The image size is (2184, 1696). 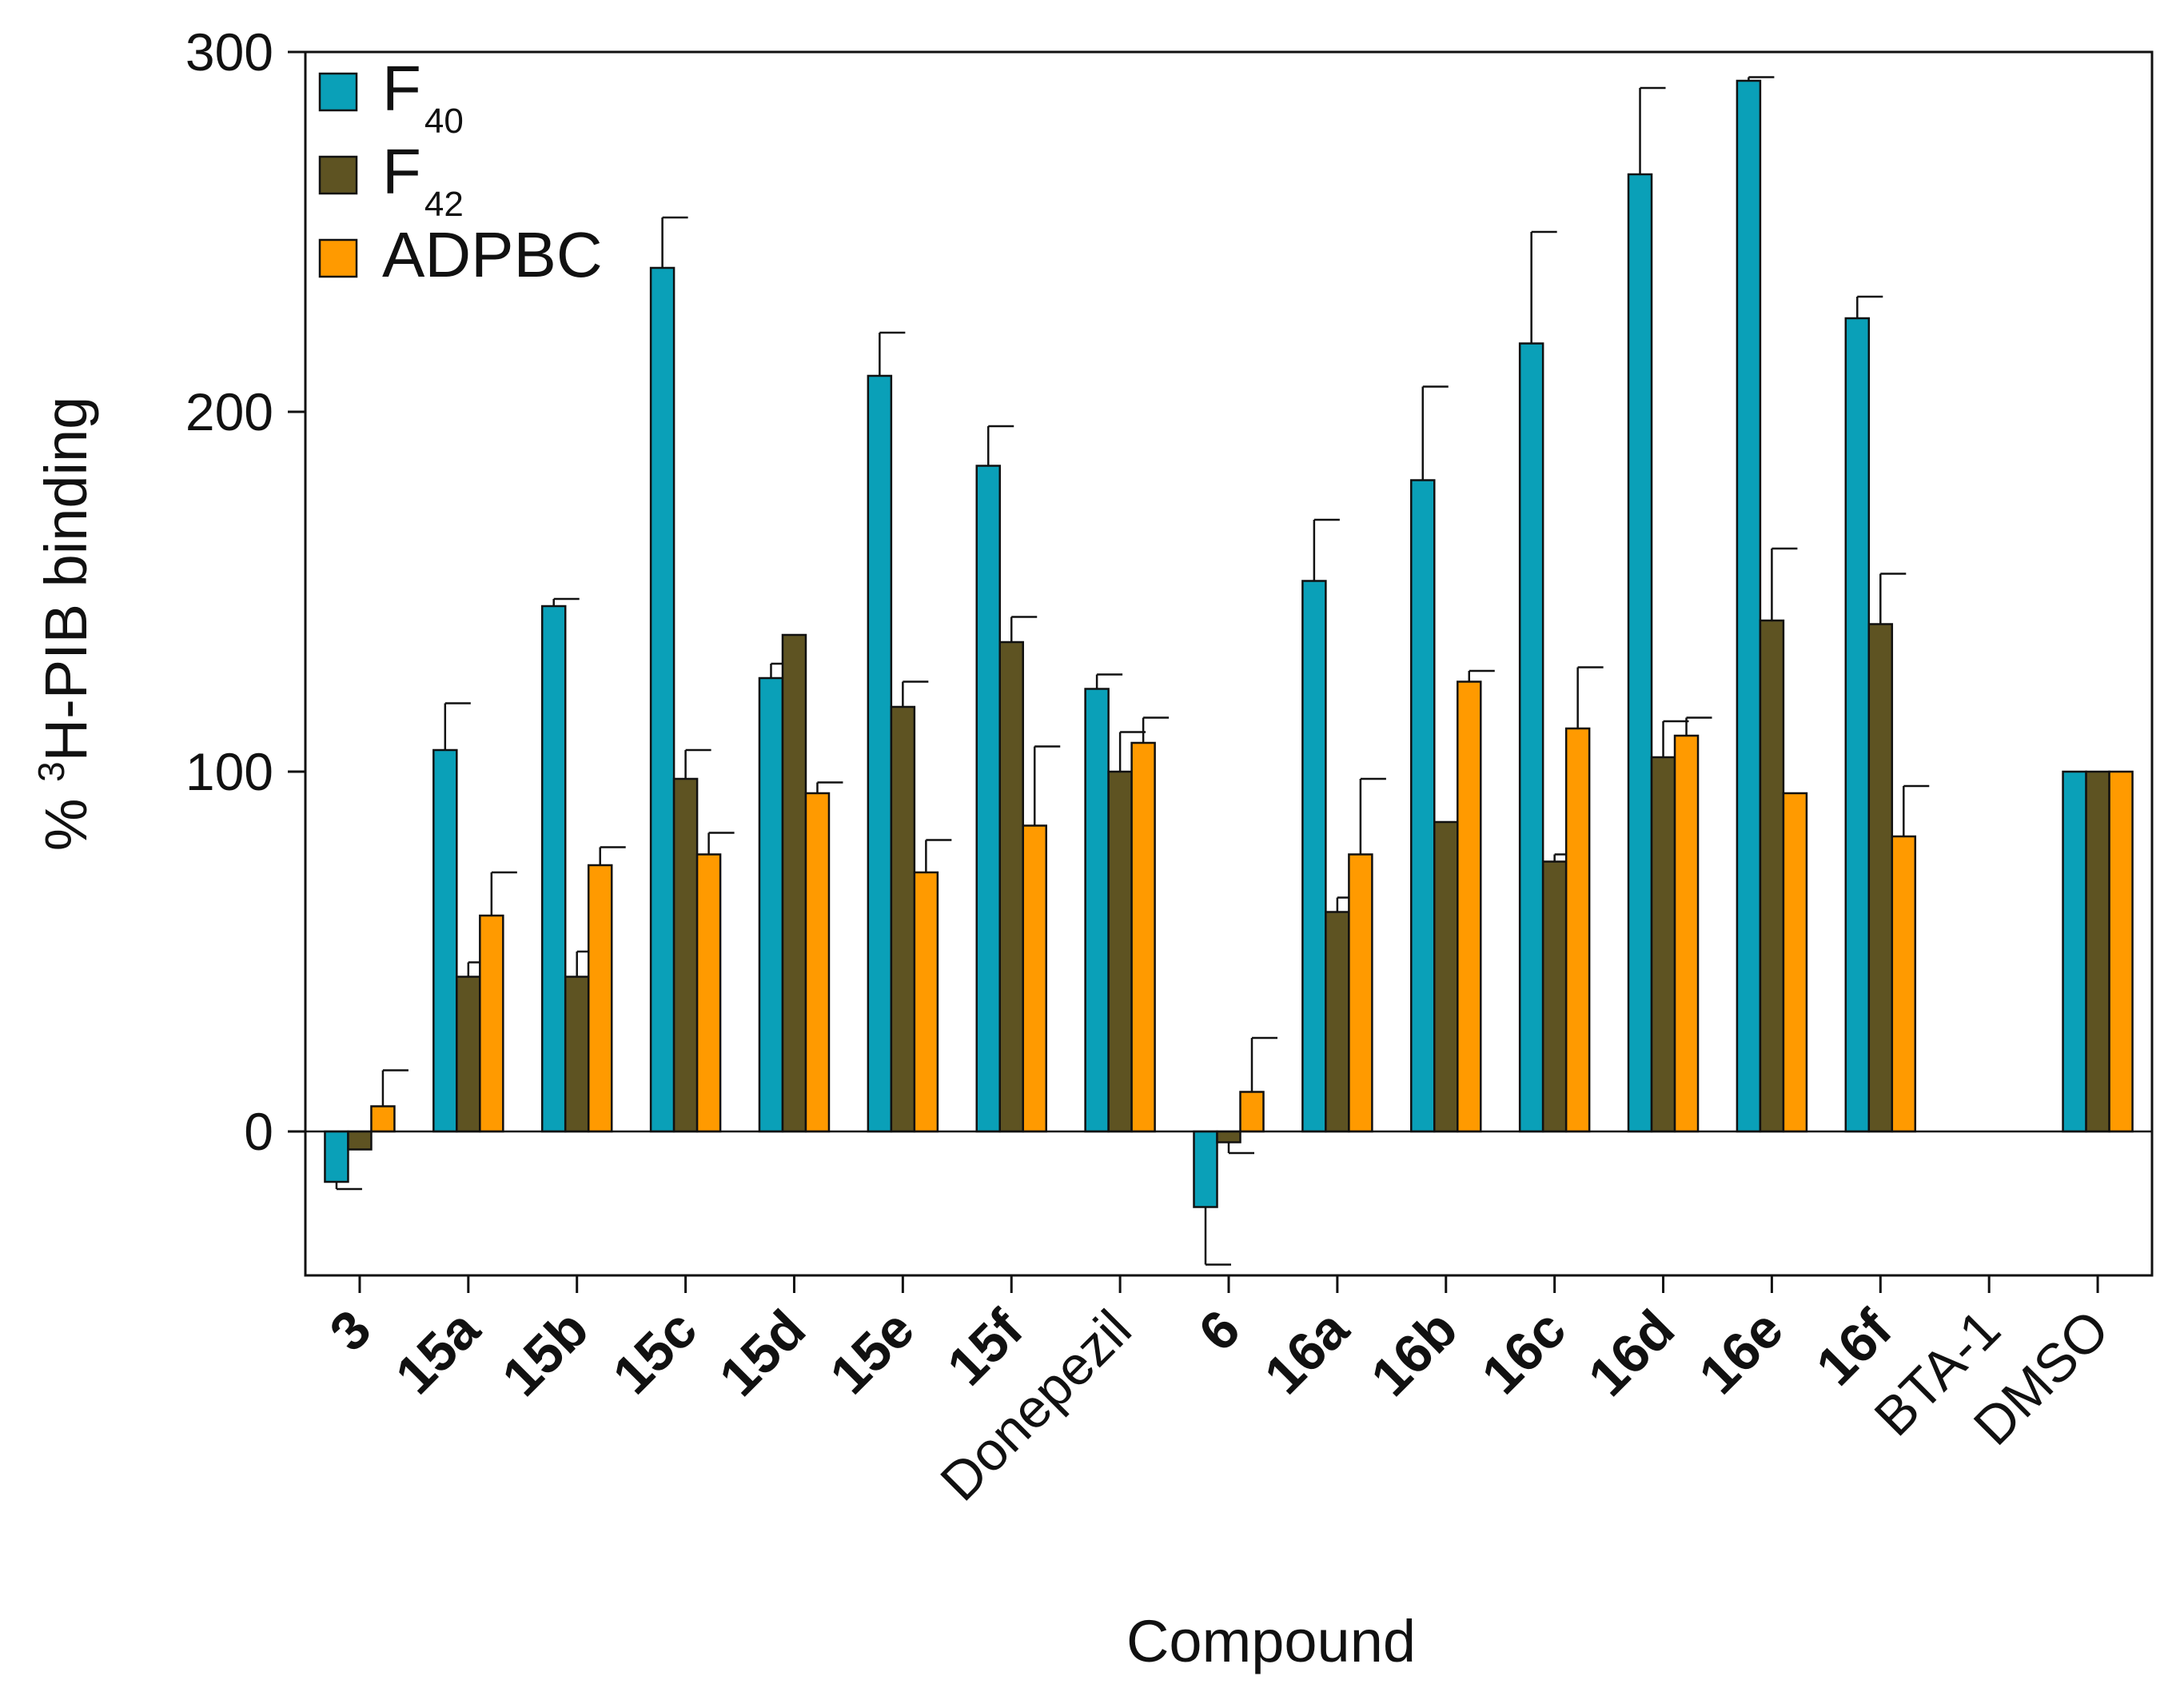 What do you see at coordinates (612, 855) in the screenshot?
I see `error-bar-ADPBC-15b` at bounding box center [612, 855].